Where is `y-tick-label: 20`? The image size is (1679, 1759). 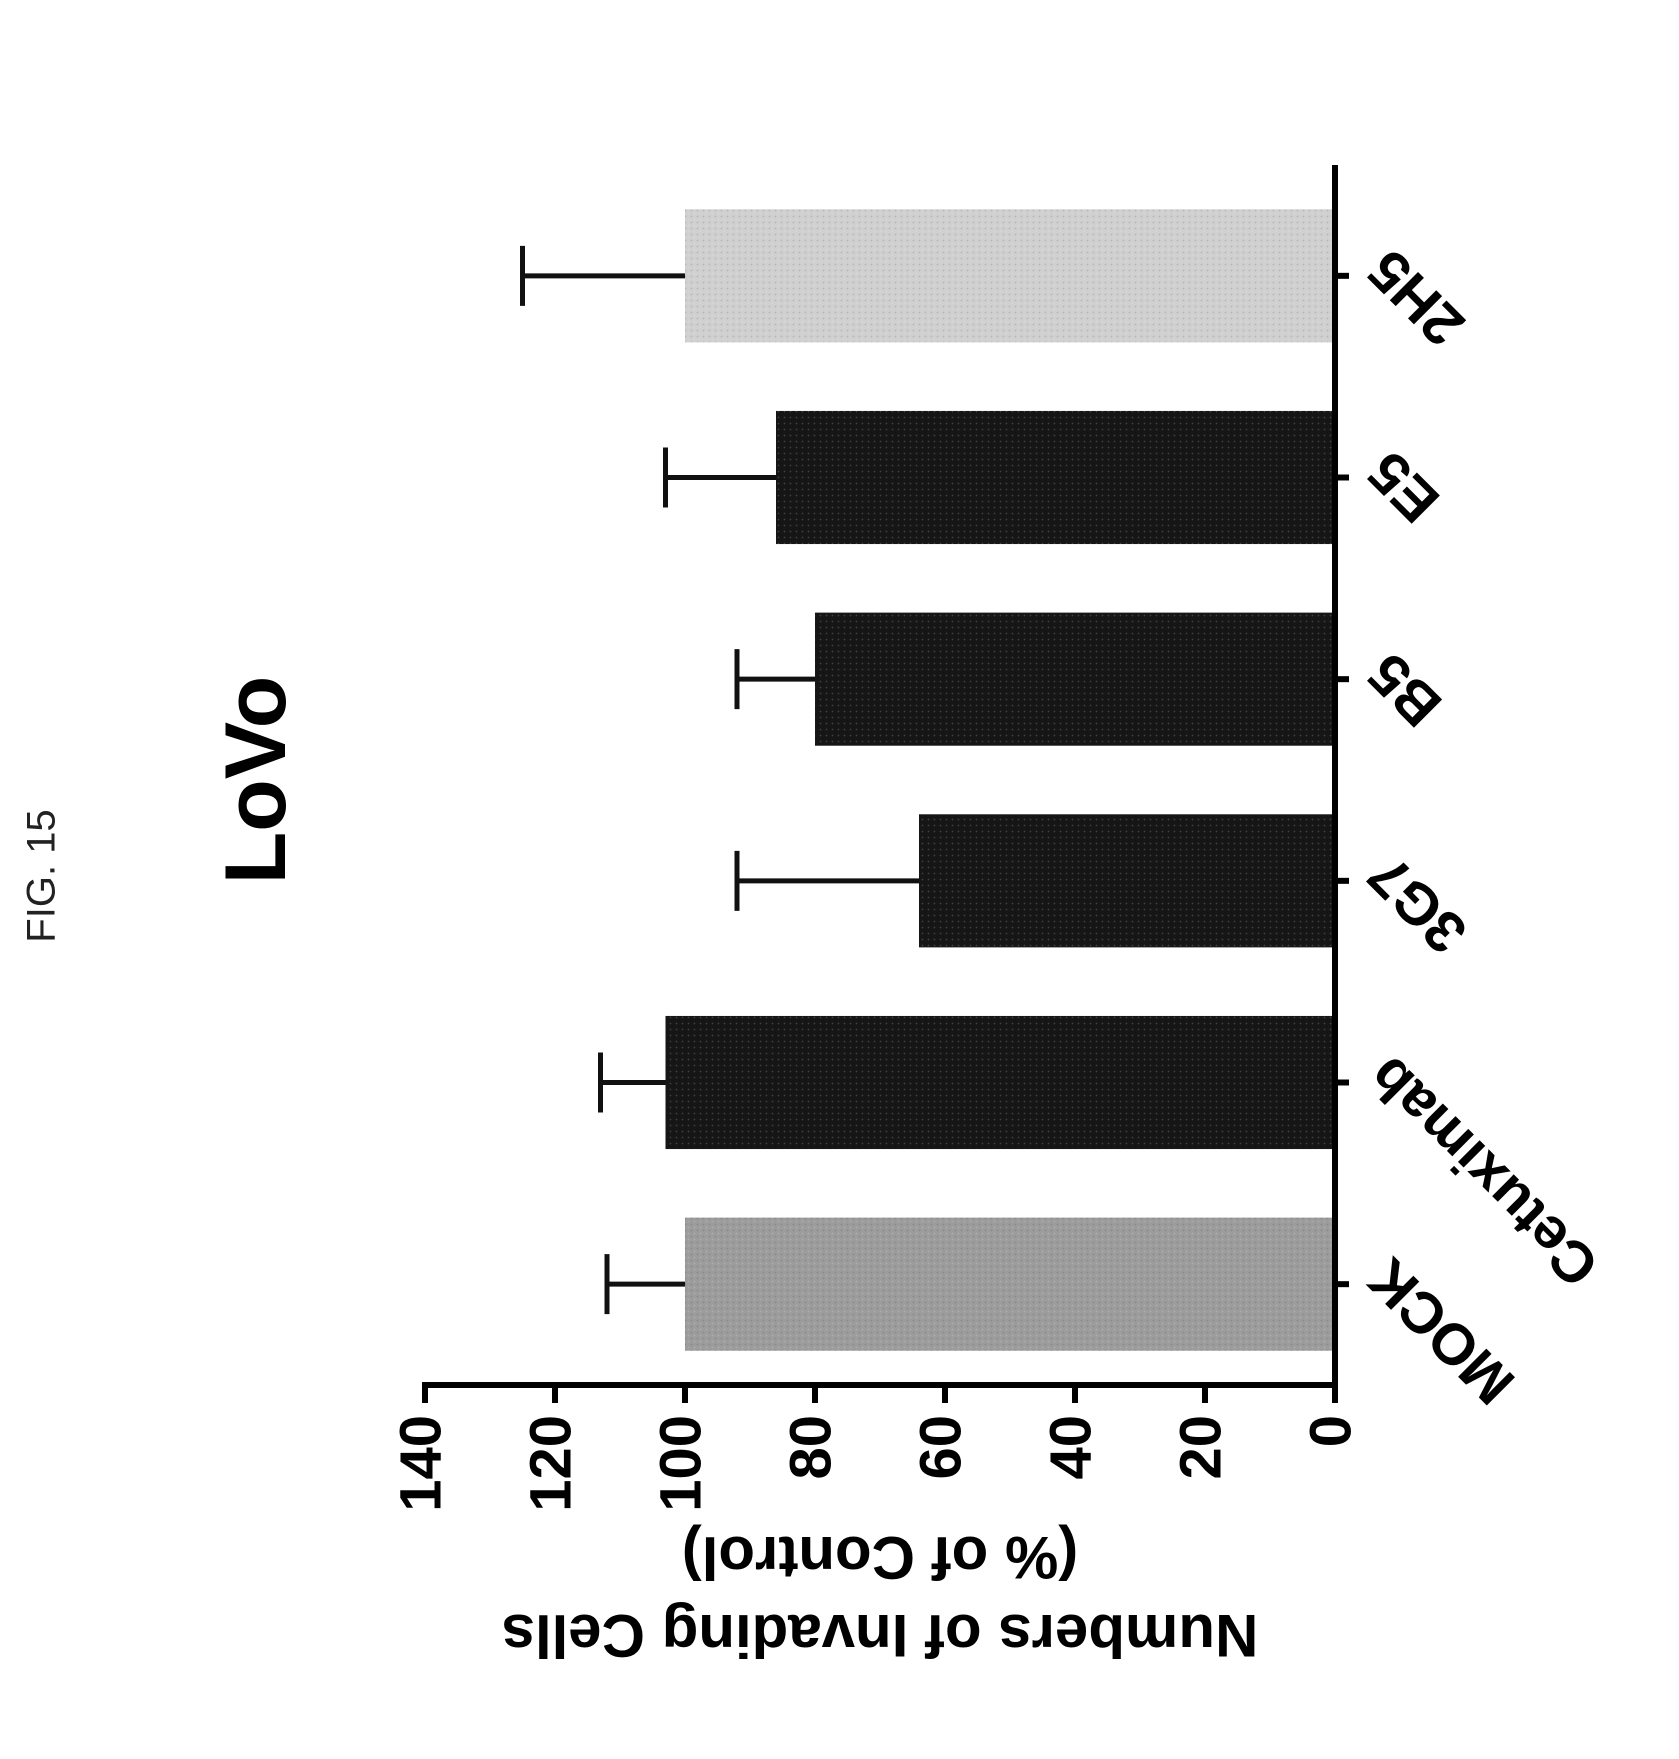
y-tick-label: 20 is located at coordinates (1200, 1447).